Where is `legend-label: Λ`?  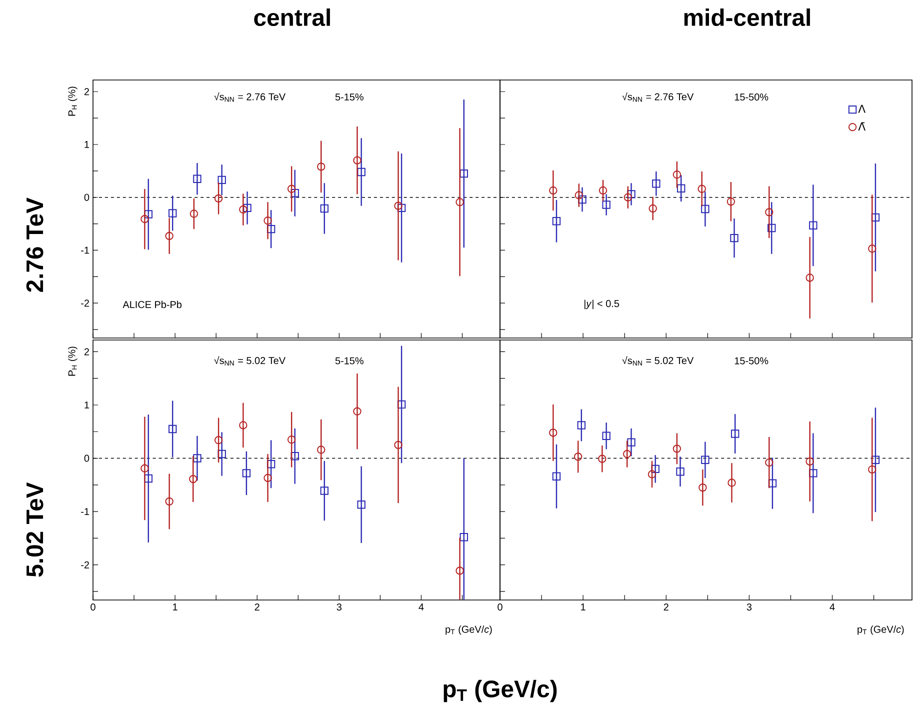 legend-label: Λ is located at coordinates (862, 108).